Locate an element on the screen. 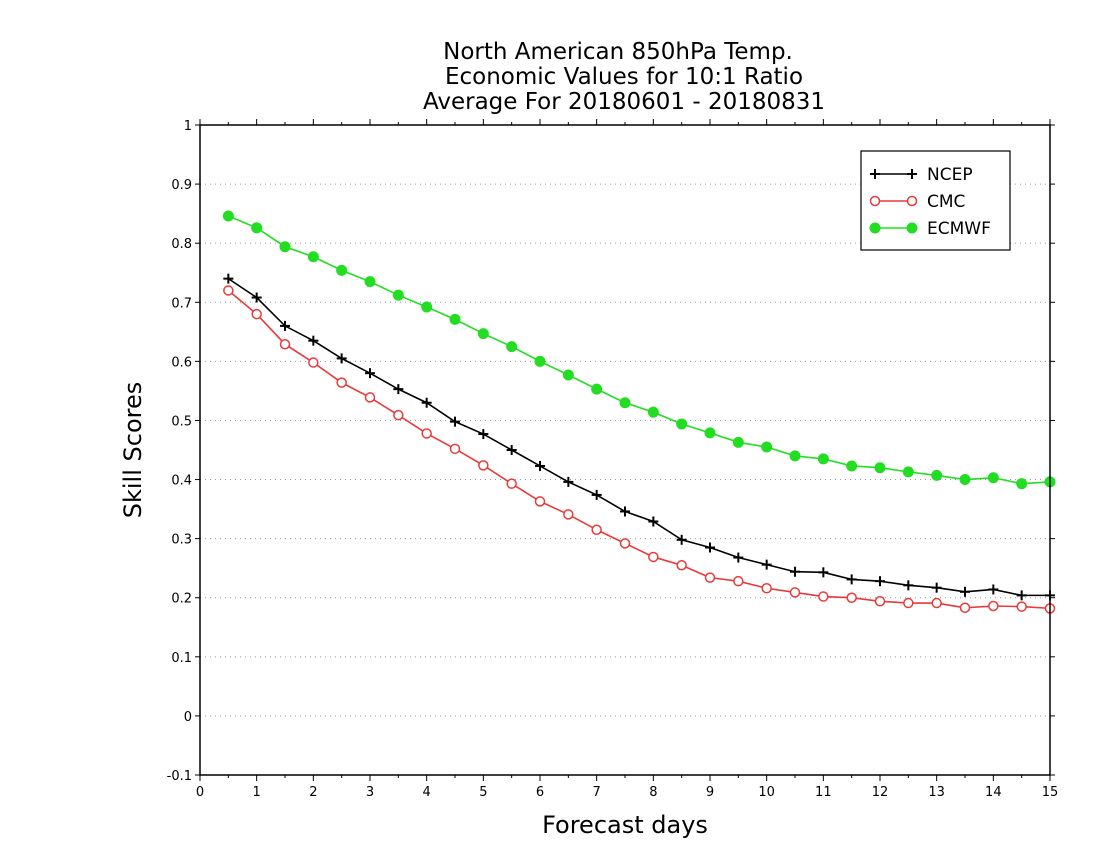 The height and width of the screenshot is (850, 1100). y-tick-label: 0.4 is located at coordinates (181, 481).